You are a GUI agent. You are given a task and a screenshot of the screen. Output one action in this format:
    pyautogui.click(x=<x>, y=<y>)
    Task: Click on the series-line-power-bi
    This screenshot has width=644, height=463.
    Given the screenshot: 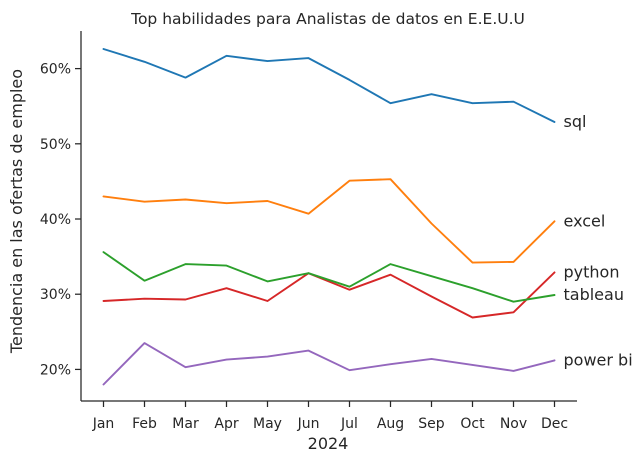 What is the action you would take?
    pyautogui.click(x=329, y=364)
    